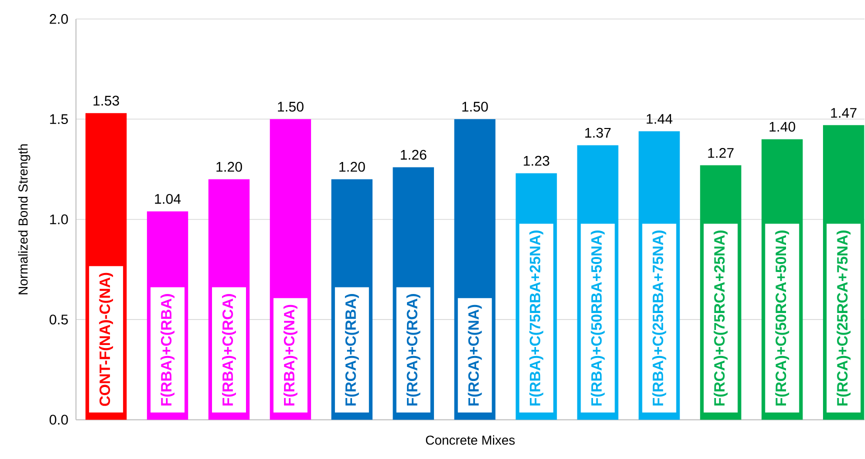  I want to click on data-label: 1.40, so click(783, 127).